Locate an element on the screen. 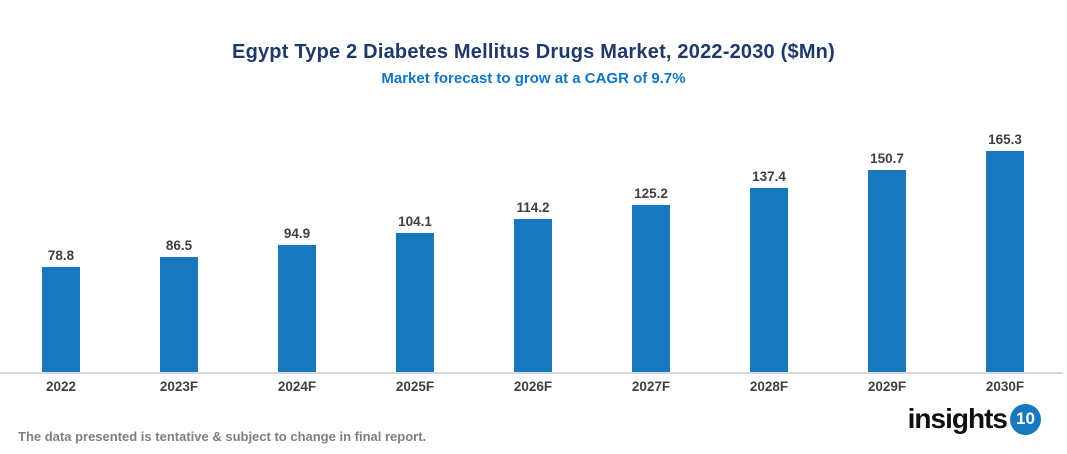 The width and height of the screenshot is (1067, 454). bar-value-label: 137.4 is located at coordinates (769, 176).